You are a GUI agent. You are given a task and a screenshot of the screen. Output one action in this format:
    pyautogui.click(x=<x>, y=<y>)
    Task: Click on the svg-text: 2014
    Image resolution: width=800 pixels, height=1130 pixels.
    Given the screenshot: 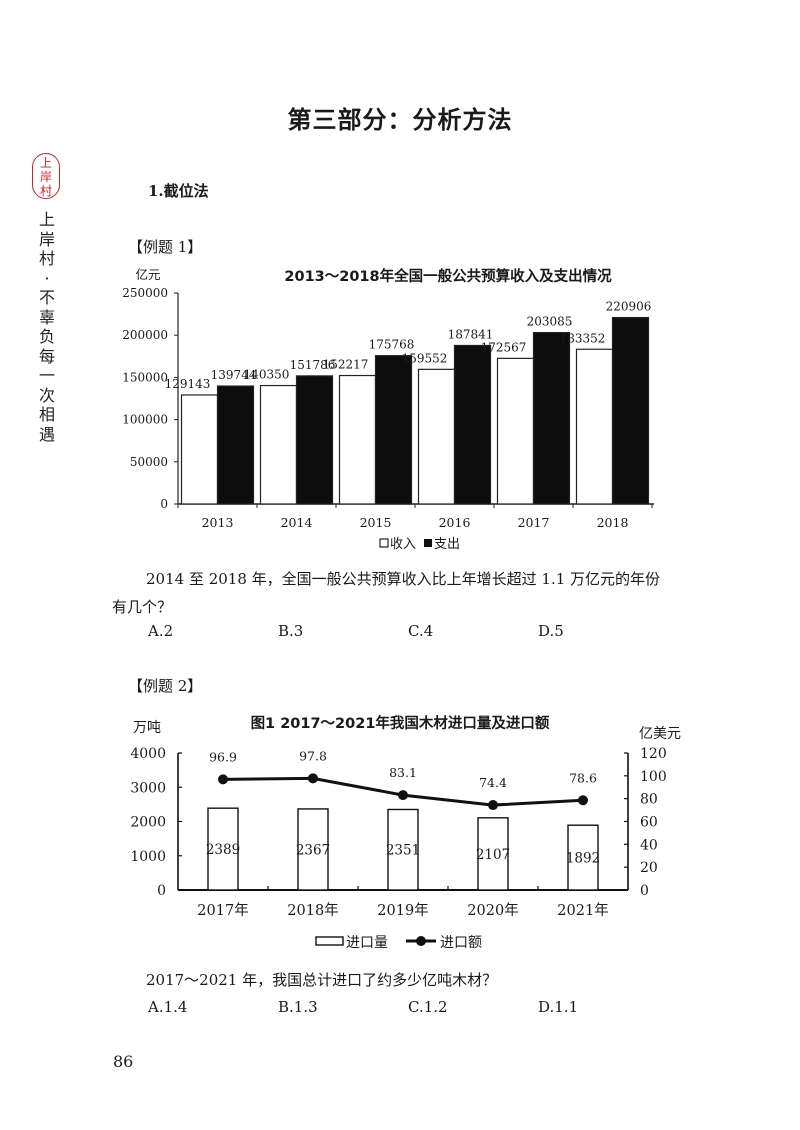 What is the action you would take?
    pyautogui.click(x=297, y=522)
    